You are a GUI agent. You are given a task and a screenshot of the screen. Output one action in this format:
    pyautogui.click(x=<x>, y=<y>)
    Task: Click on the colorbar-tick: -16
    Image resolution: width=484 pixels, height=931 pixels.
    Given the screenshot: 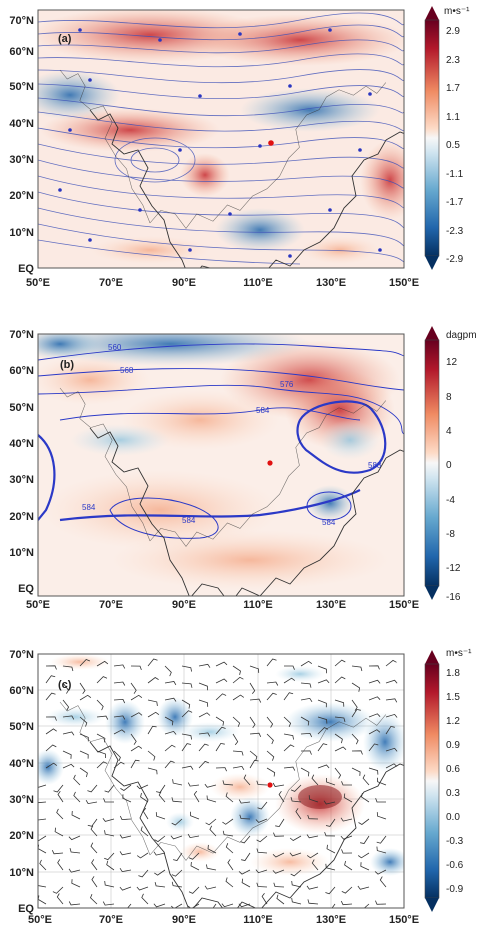 What is the action you would take?
    pyautogui.click(x=453, y=597)
    